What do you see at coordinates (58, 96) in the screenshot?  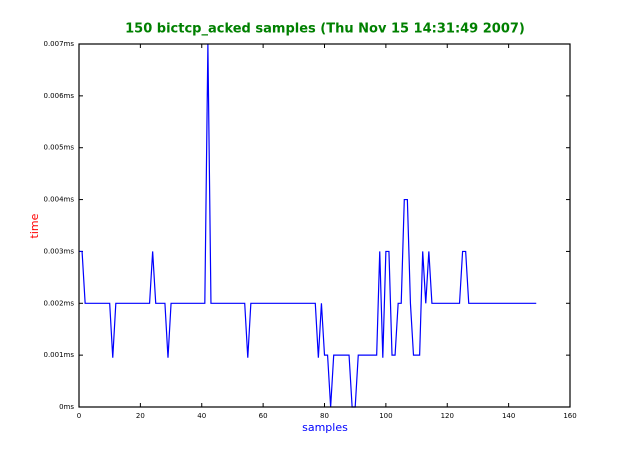 I see `y-tick-label: 0.006ms` at bounding box center [58, 96].